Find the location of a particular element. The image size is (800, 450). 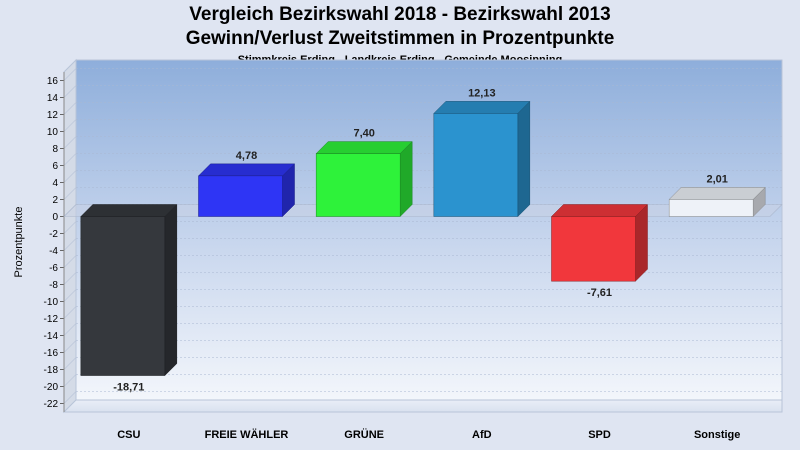

y-tick-label: -8 is located at coordinates (53, 285).